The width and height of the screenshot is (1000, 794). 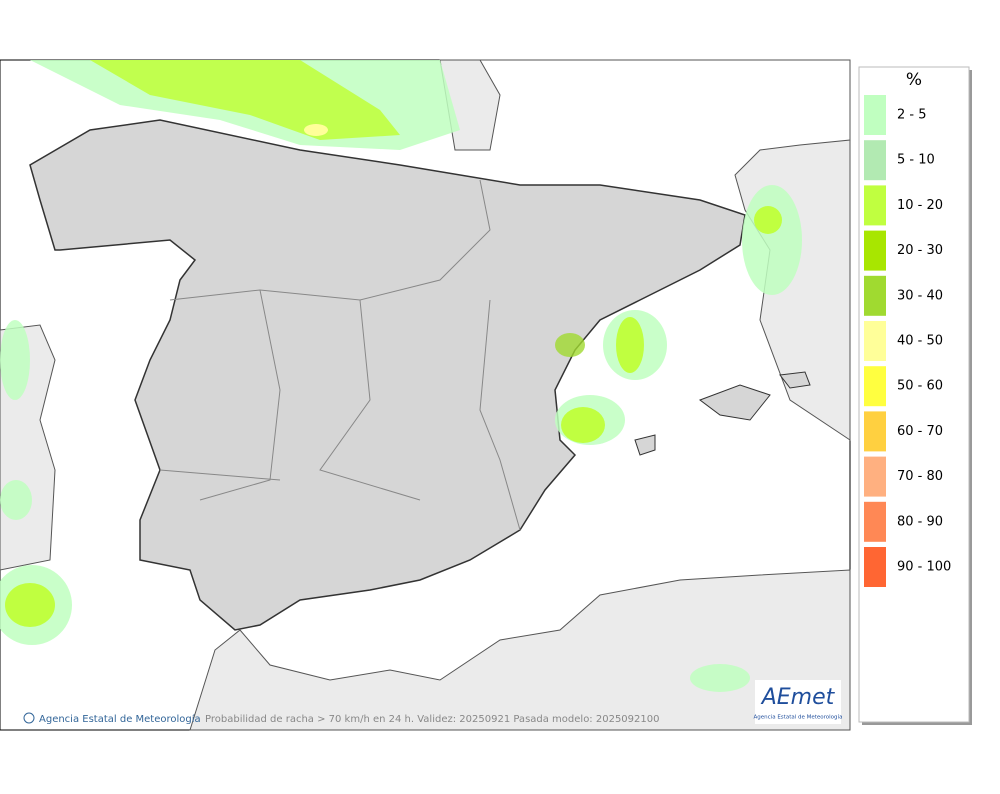 I want to click on legend-label: 50 - 60, so click(x=920, y=386).